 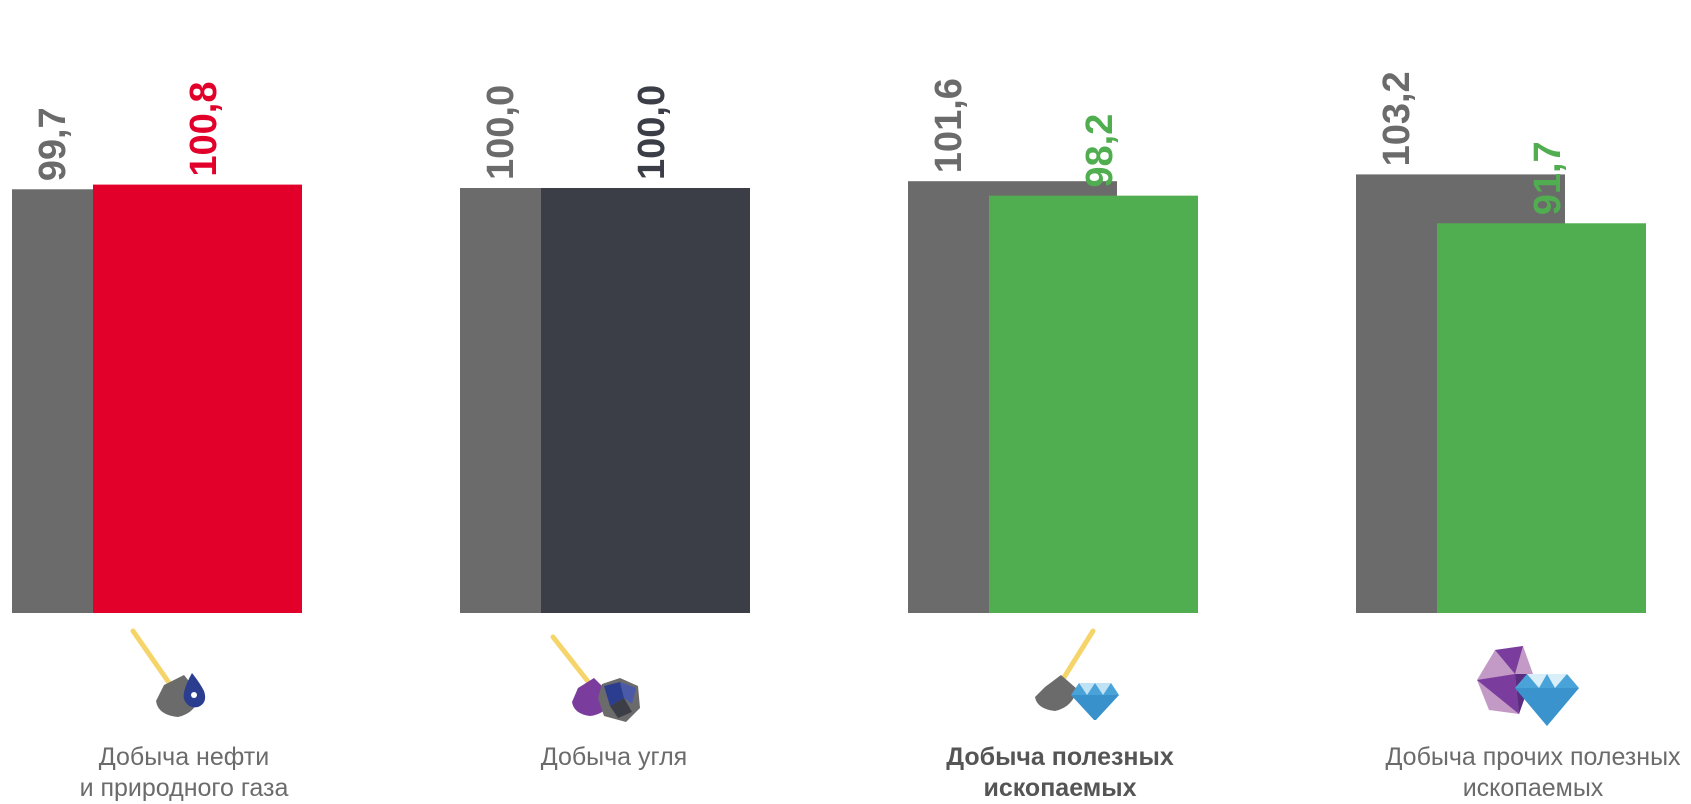 I want to click on category-label: Добыча угля, so click(x=614, y=757).